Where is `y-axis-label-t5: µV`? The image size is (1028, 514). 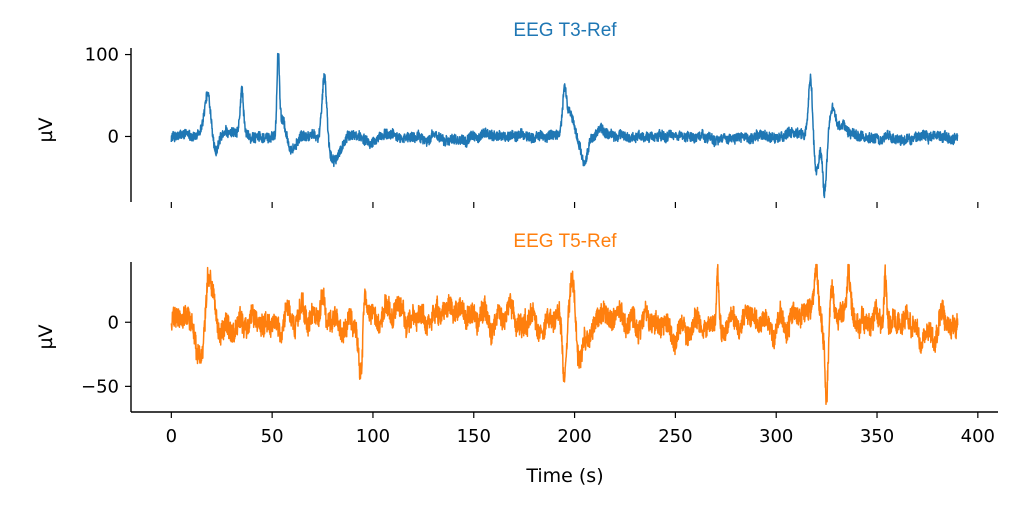 y-axis-label-t5: µV is located at coordinates (46, 336).